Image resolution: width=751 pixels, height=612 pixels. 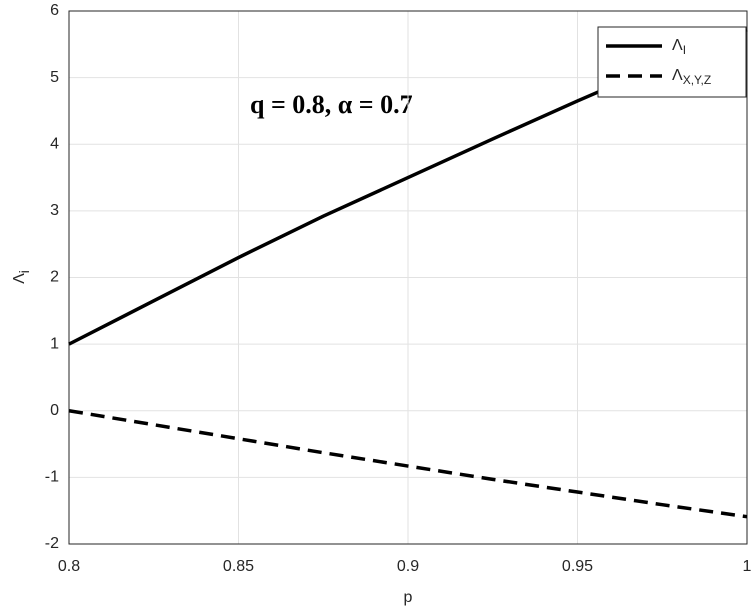 I want to click on y-tick-label: -1, so click(x=52, y=477).